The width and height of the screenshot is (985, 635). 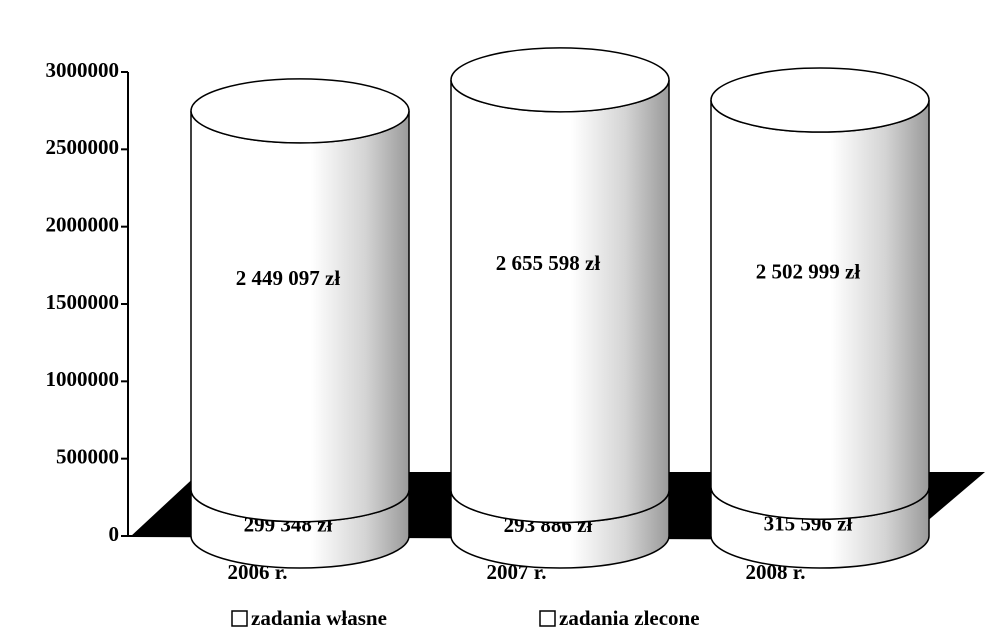 I want to click on y-tick-label: 2000000, so click(x=83, y=224).